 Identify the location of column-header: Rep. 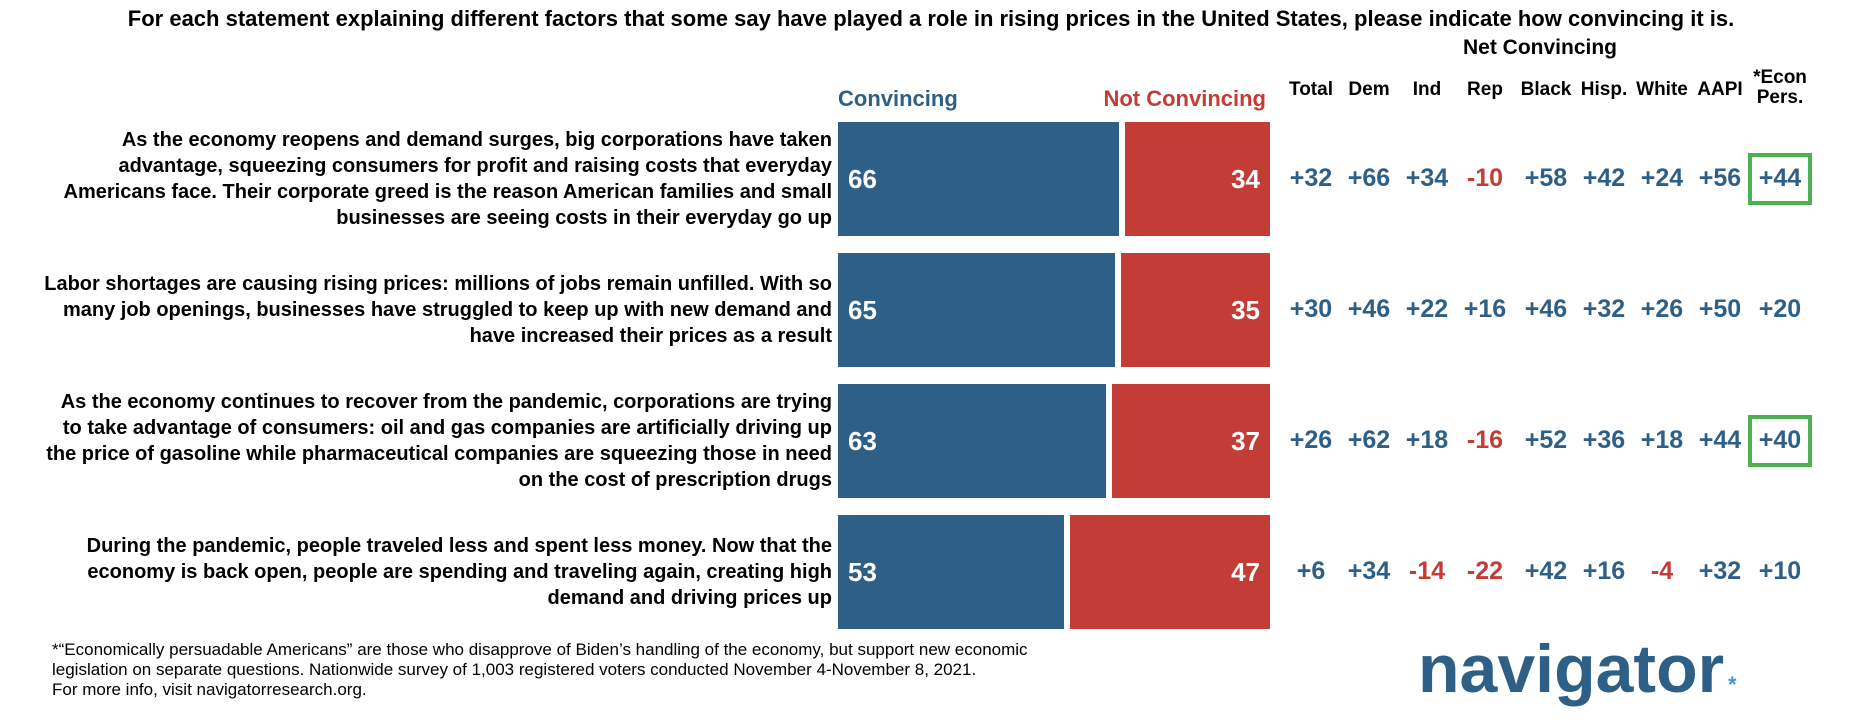
(1485, 89).